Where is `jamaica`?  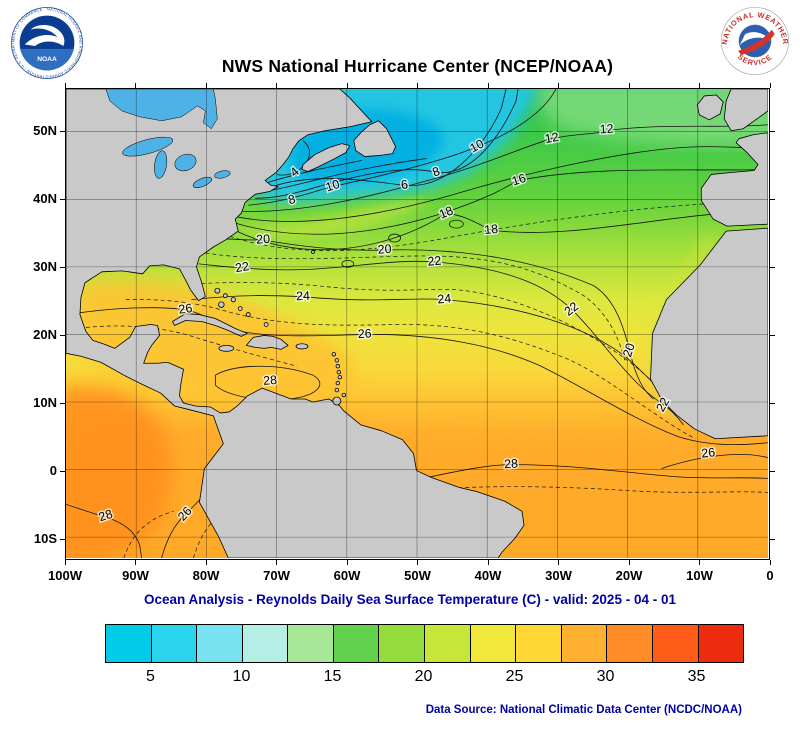
jamaica is located at coordinates (226, 348).